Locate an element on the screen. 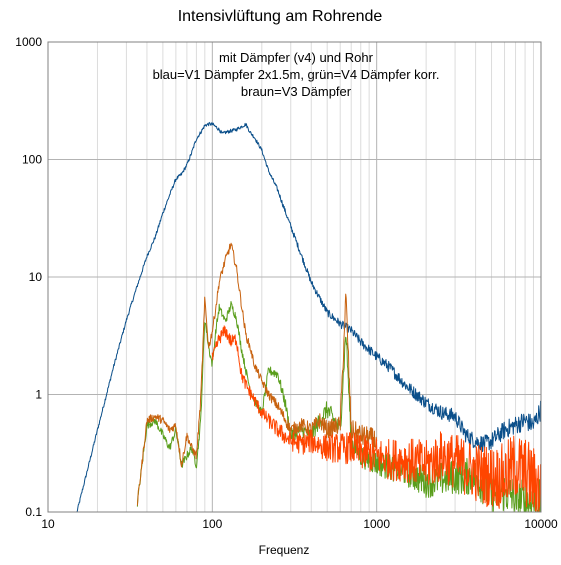  y-tick-labels: 0.1 1 10 100 1000 is located at coordinates (28, 277).